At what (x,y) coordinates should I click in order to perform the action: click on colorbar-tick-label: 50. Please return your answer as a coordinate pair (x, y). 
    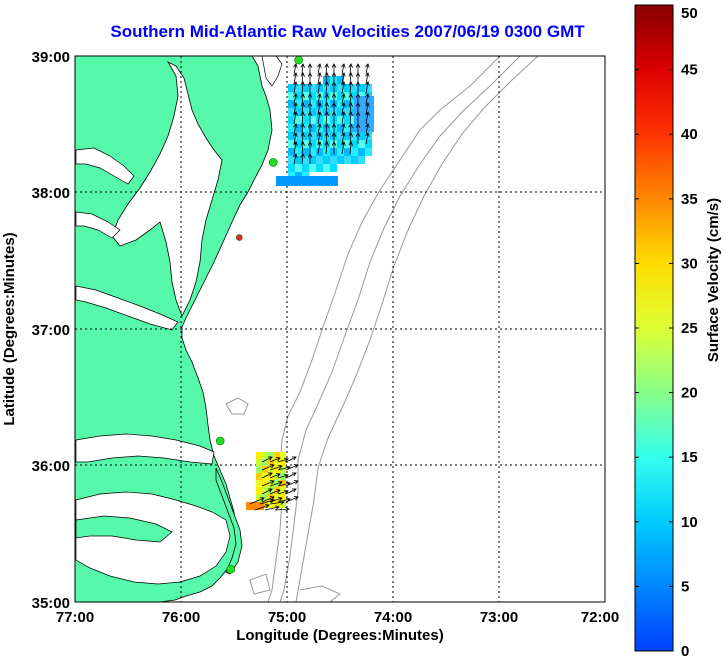
    Looking at the image, I should click on (689, 13).